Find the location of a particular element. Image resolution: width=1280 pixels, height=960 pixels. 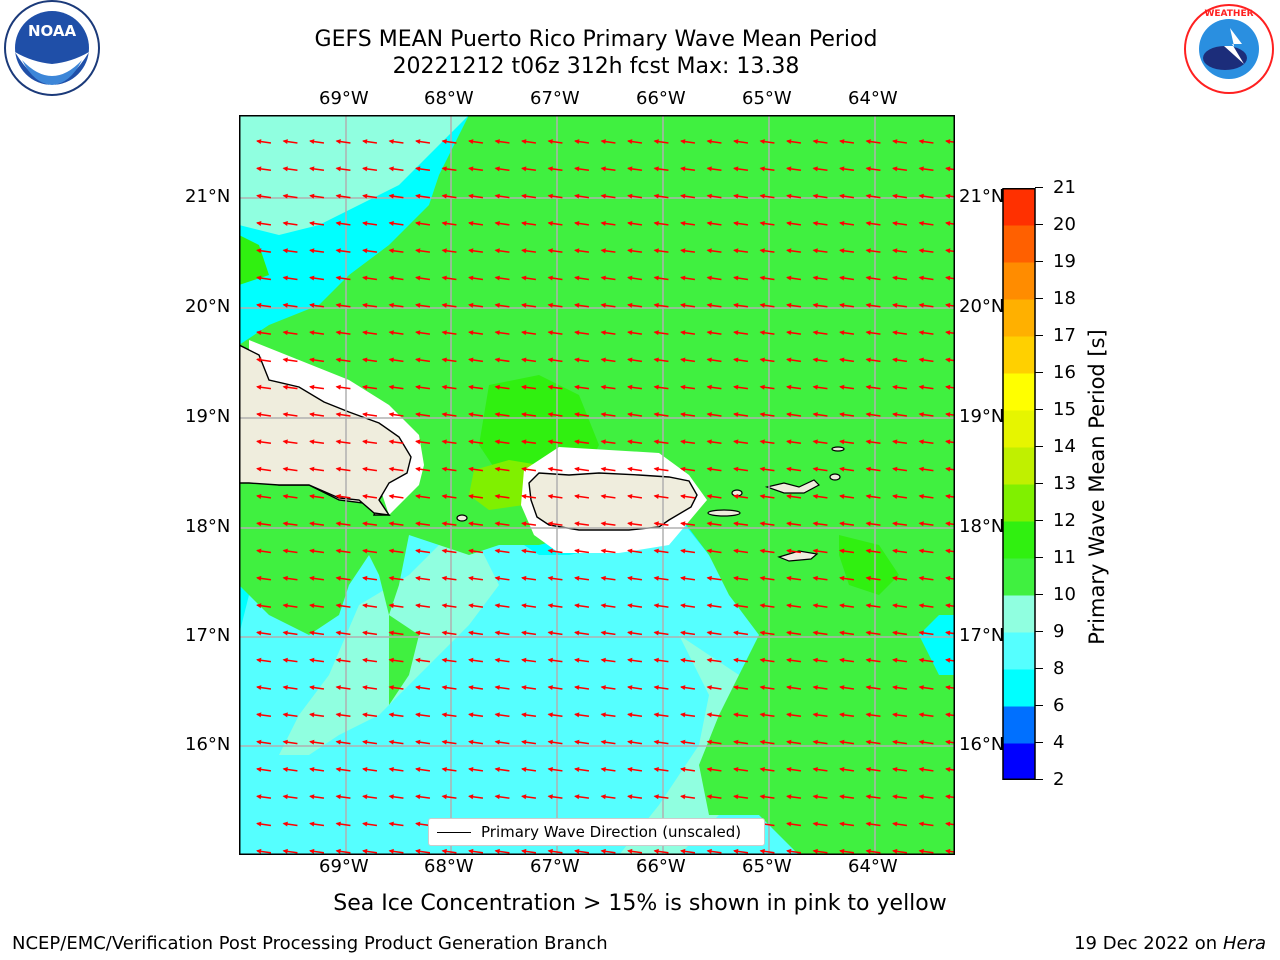

colorbar-segment is located at coordinates (1019, 318).